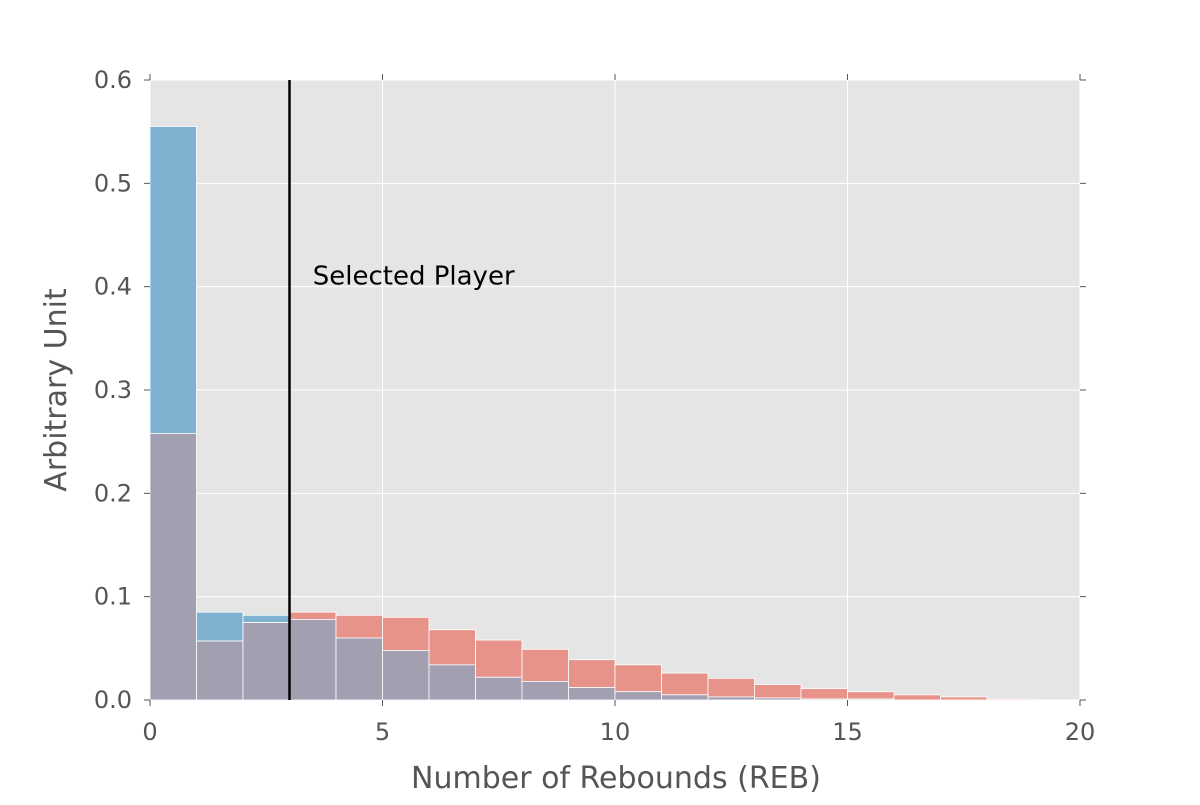 This screenshot has height=805, width=1200. What do you see at coordinates (113, 80) in the screenshot?
I see `y-tick-label: 0.6` at bounding box center [113, 80].